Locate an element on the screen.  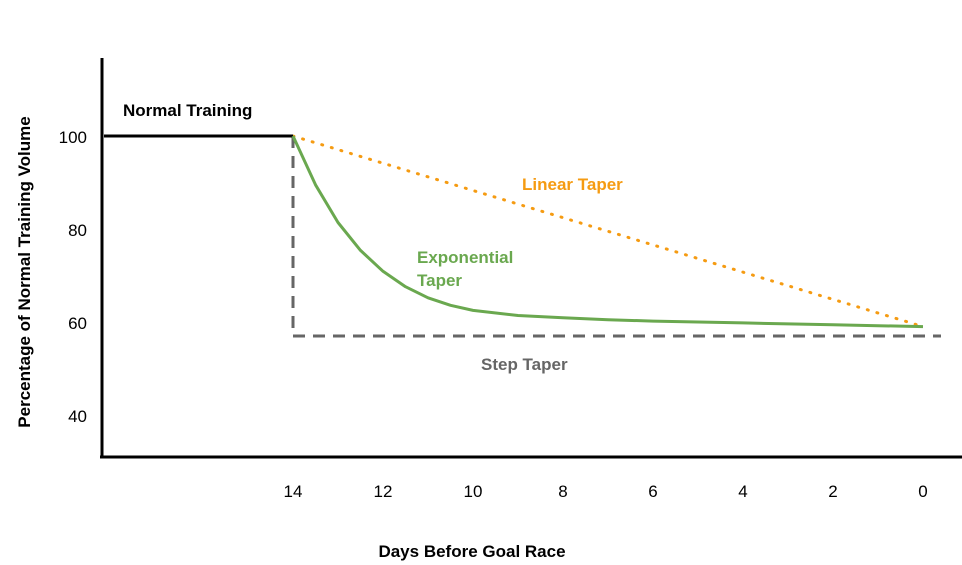
y-tick-label: 40 is located at coordinates (77, 416).